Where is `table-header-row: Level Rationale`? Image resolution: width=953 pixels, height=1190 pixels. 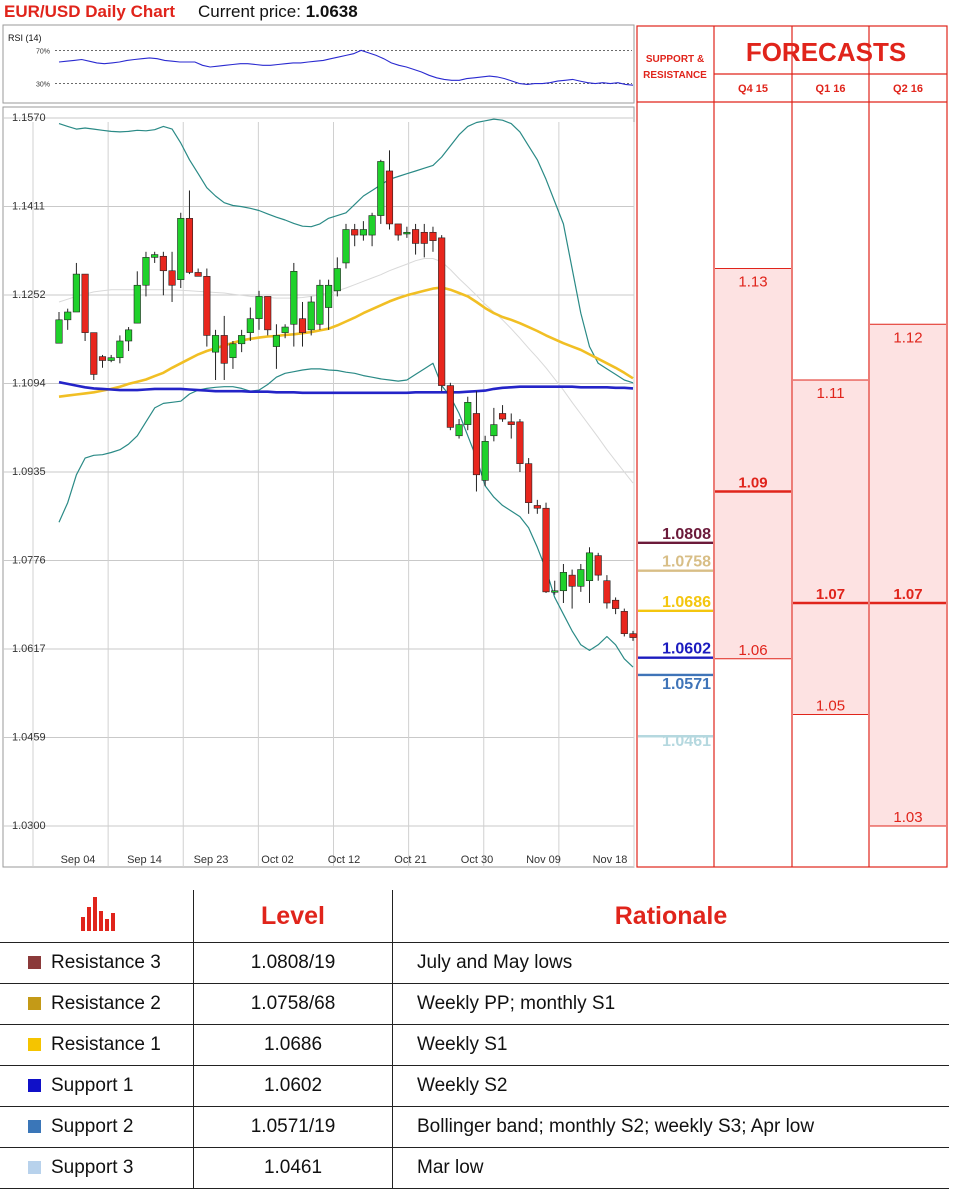 table-header-row: Level Rationale is located at coordinates (474, 916).